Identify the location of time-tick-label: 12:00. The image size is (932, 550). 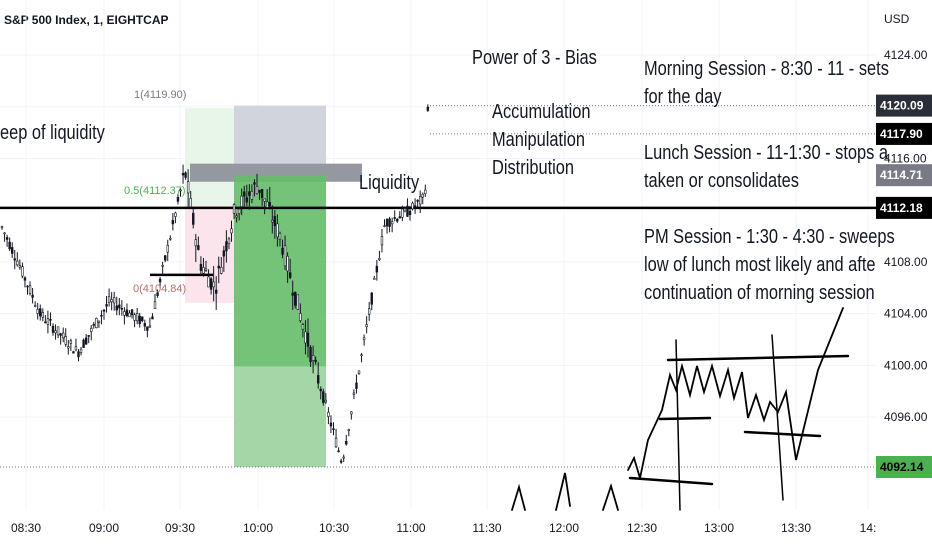
(564, 528).